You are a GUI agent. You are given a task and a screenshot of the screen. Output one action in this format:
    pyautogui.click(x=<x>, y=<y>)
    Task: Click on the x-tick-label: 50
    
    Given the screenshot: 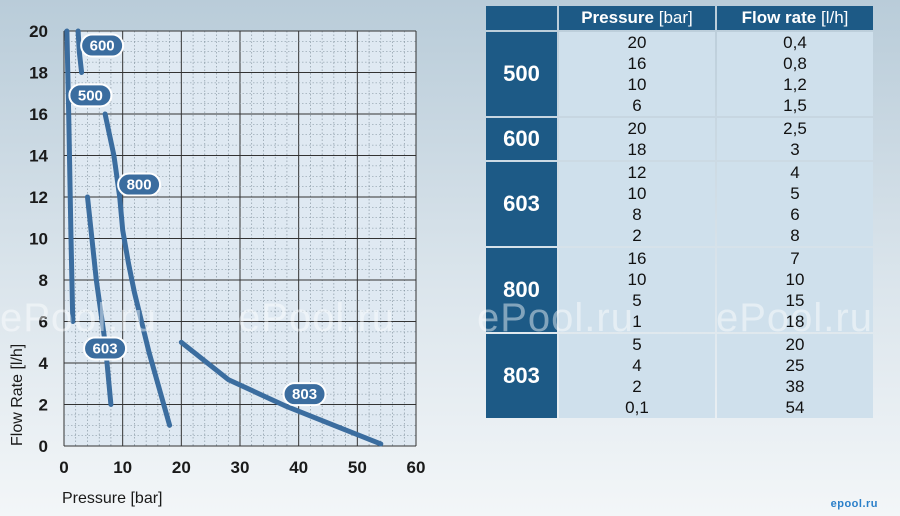 What is the action you would take?
    pyautogui.click(x=357, y=467)
    